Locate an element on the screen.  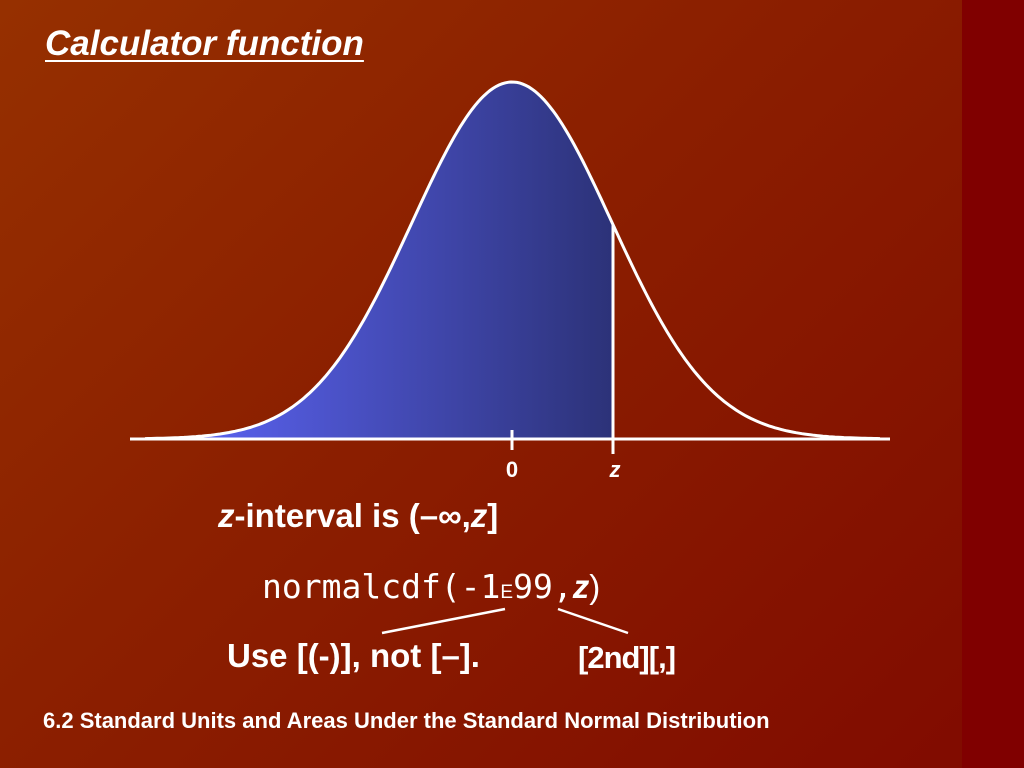
hint-negative-key: Use [(-)], not [–]. is located at coordinates (353, 655).